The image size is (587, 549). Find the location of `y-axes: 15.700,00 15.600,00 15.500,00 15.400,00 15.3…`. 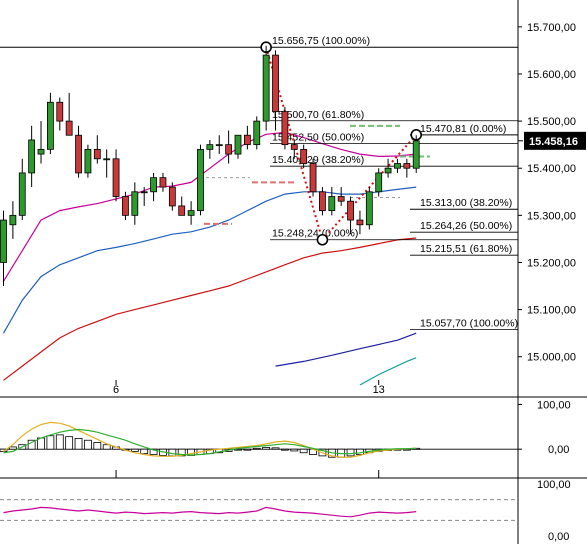

y-axes: 15.700,00 15.600,00 15.500,00 15.400,00 15.3… is located at coordinates (551, 272).